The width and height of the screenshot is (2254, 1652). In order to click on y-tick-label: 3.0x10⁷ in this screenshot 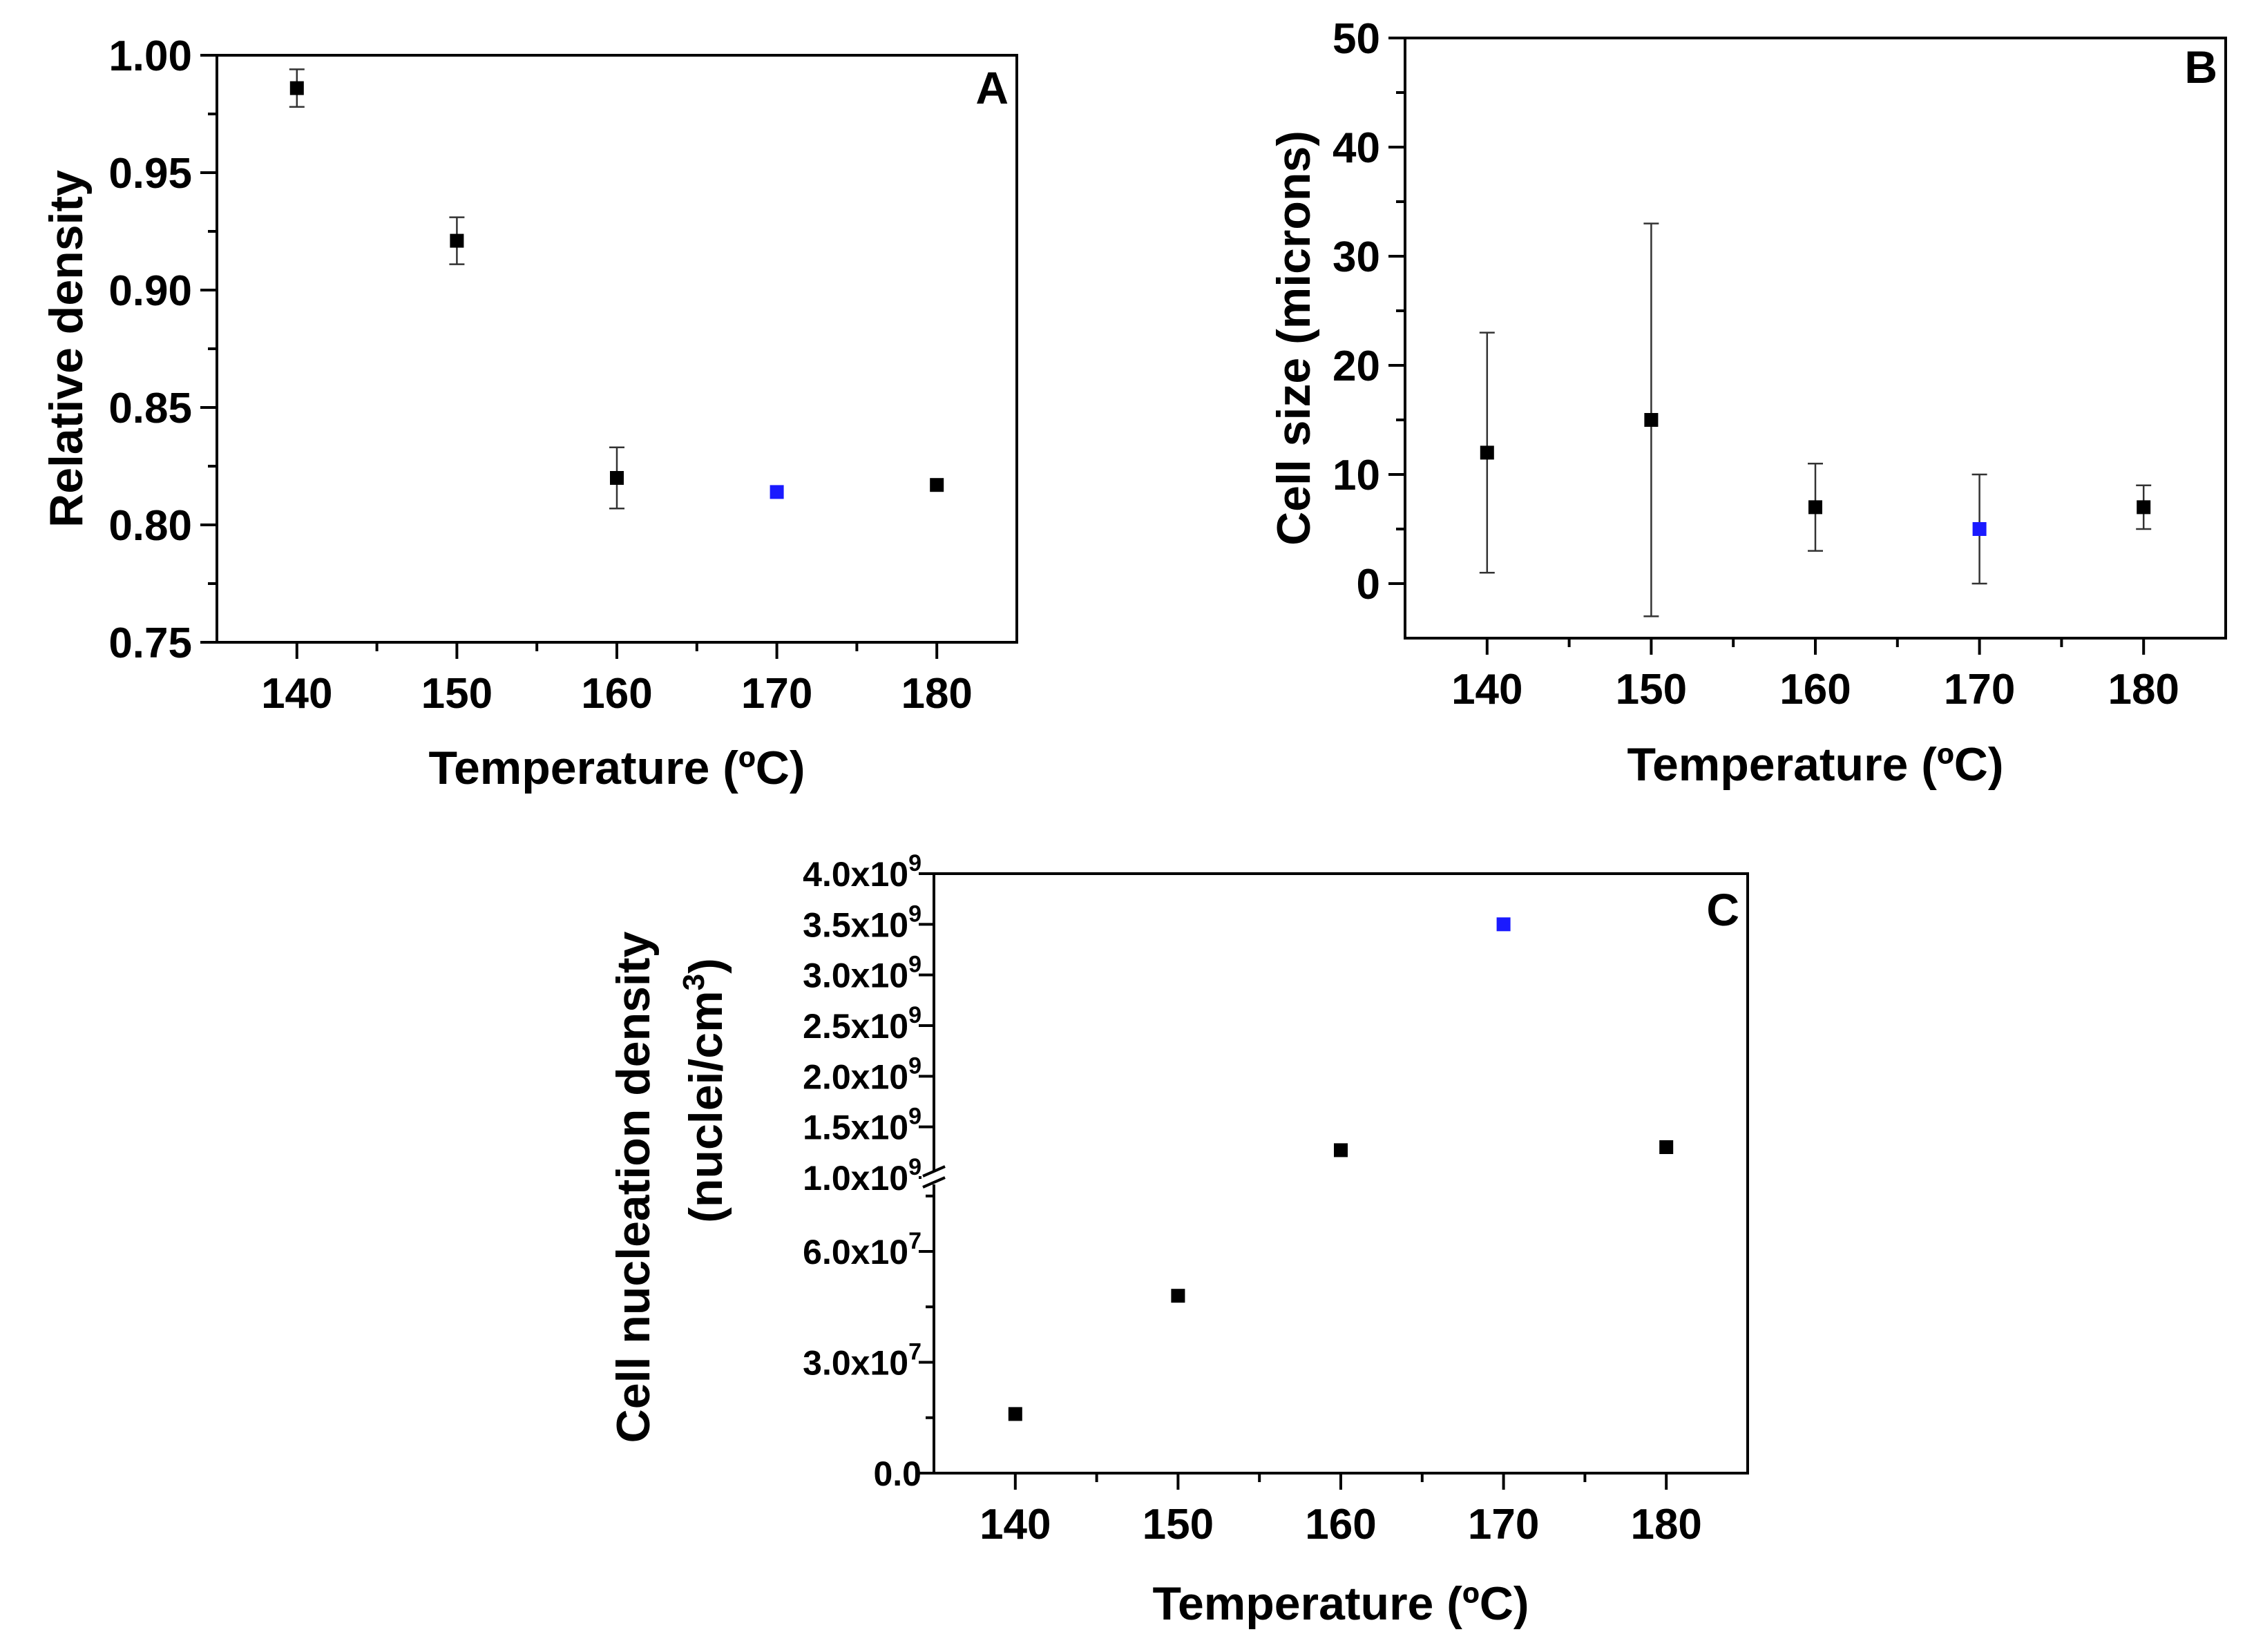, I will do `click(862, 1361)`.